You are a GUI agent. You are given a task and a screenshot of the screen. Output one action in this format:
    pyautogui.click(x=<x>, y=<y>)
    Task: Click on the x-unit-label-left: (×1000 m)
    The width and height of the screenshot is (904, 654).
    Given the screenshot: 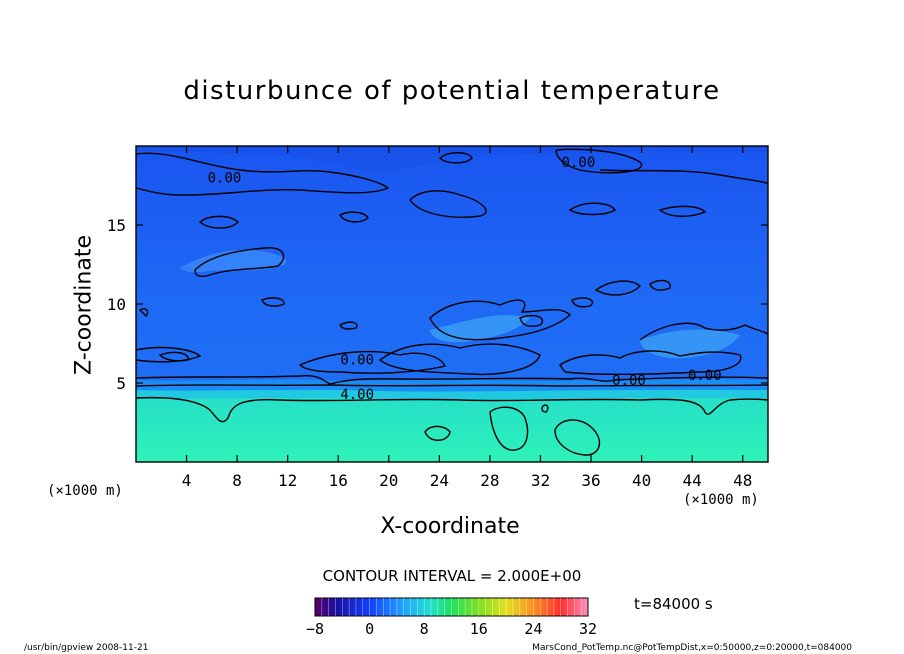 What is the action you would take?
    pyautogui.click(x=85, y=491)
    